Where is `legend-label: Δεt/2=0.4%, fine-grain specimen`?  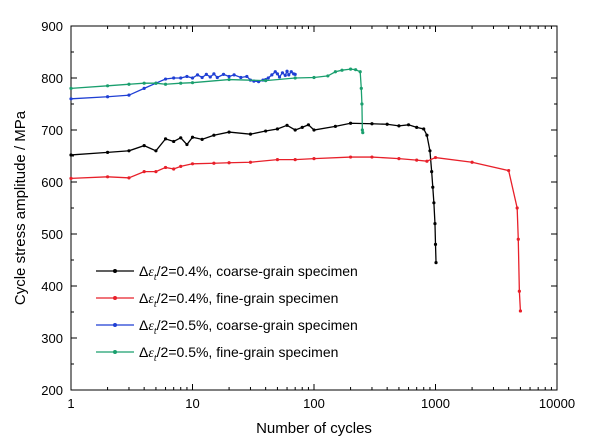 legend-label: Δεt/2=0.4%, fine-grain specimen is located at coordinates (238, 300).